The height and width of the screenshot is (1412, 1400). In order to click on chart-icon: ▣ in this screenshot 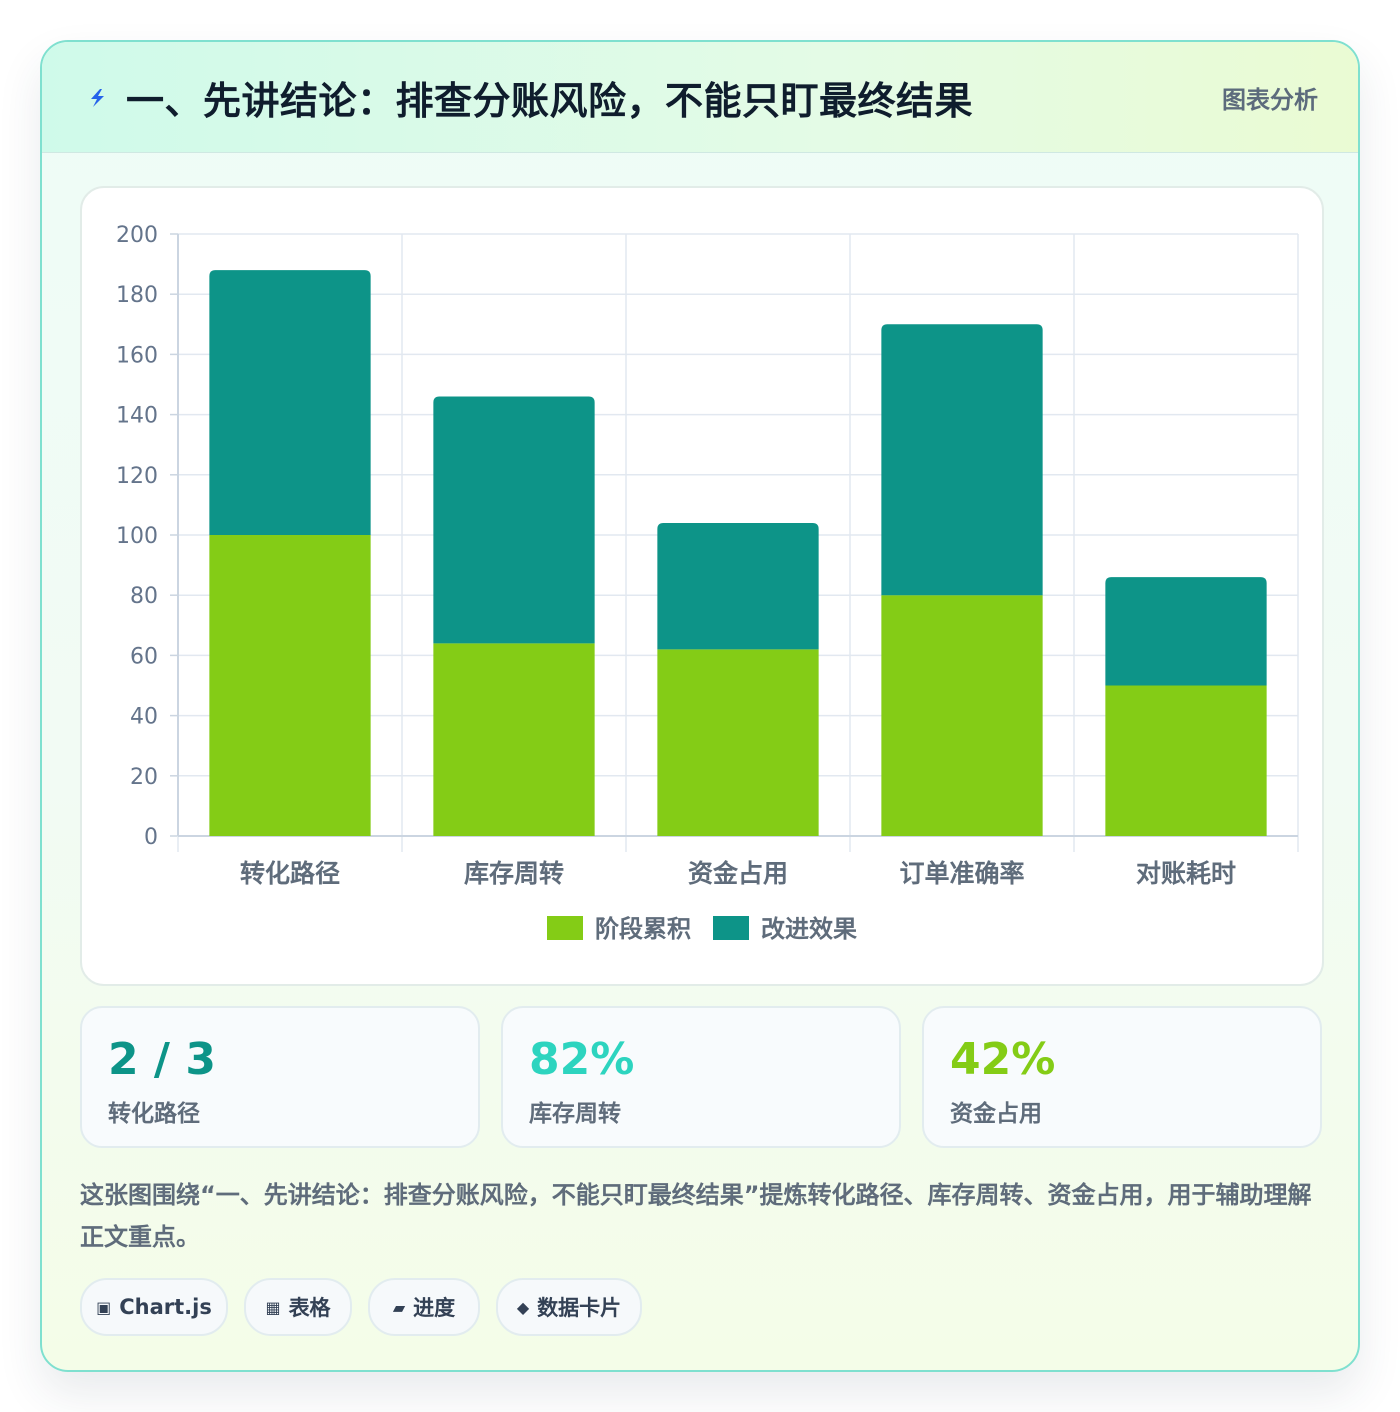, I will do `click(104, 1307)`.